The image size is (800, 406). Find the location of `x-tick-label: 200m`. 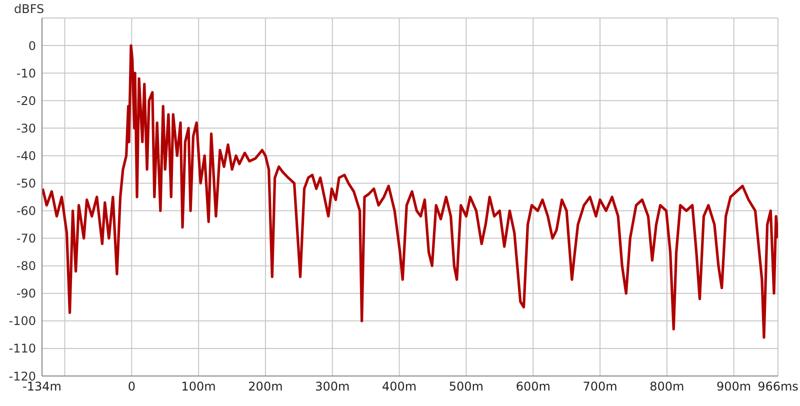

x-tick-label: 200m is located at coordinates (265, 387).